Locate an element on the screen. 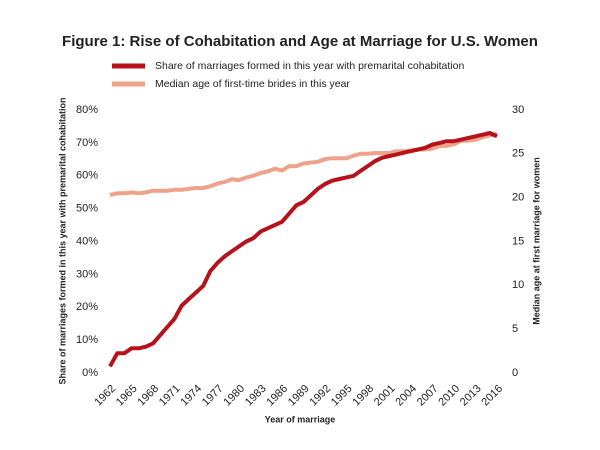  y2-tick-label: 5 is located at coordinates (515, 329).